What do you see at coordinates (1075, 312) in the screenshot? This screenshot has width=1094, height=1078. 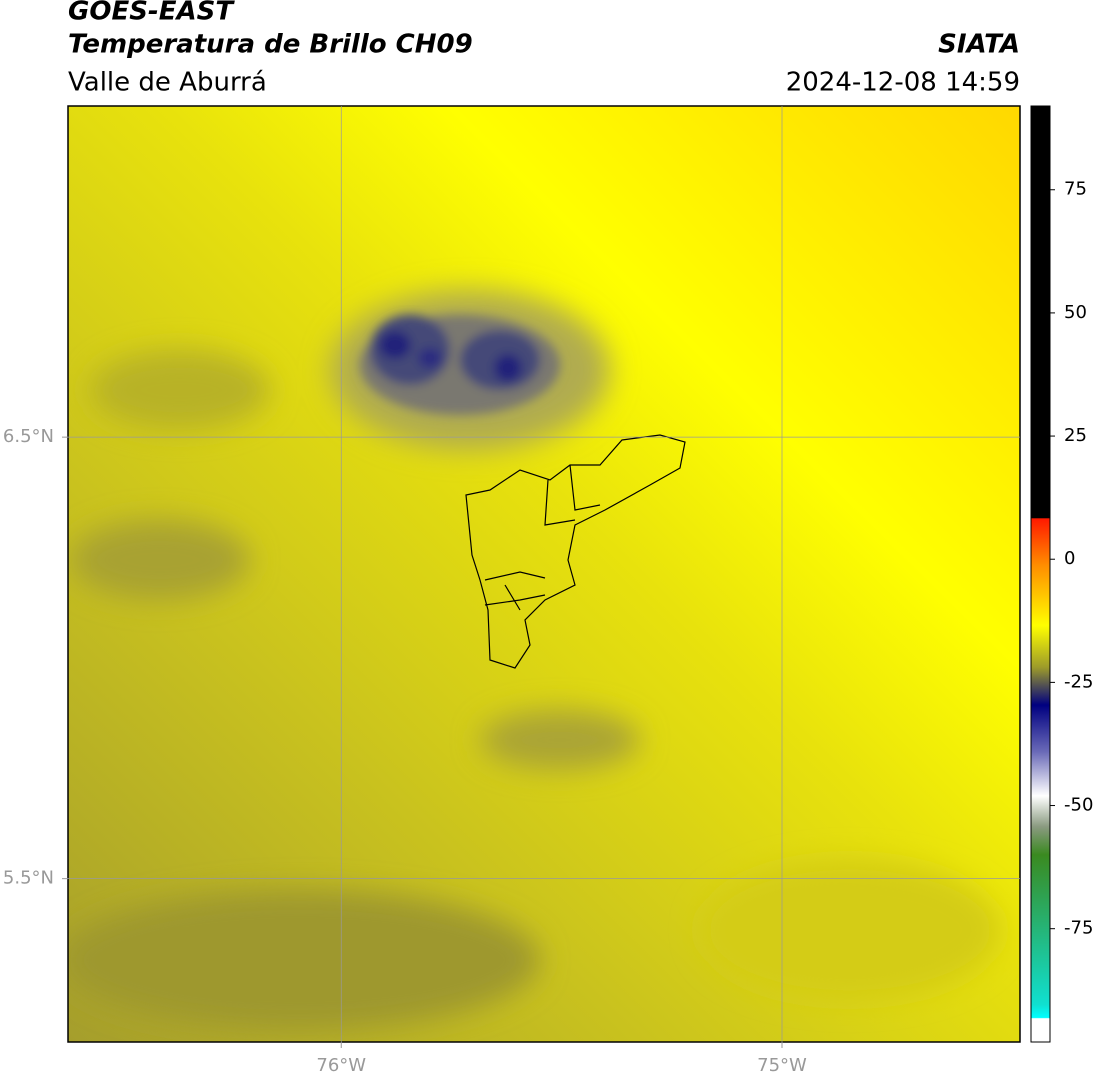 I see `colorbar-tick-label: 50` at bounding box center [1075, 312].